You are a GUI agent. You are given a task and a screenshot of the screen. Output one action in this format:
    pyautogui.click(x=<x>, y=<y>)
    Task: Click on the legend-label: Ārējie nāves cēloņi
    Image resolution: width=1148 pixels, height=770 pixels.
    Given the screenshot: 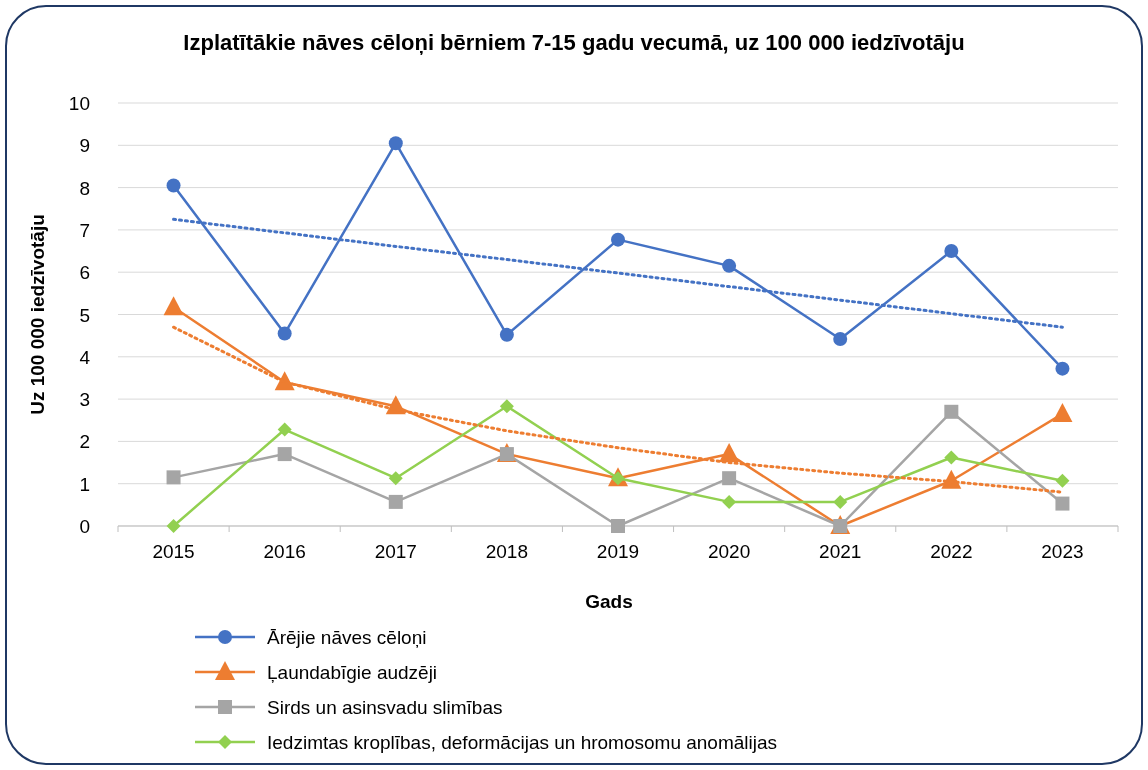 What is the action you would take?
    pyautogui.click(x=347, y=637)
    